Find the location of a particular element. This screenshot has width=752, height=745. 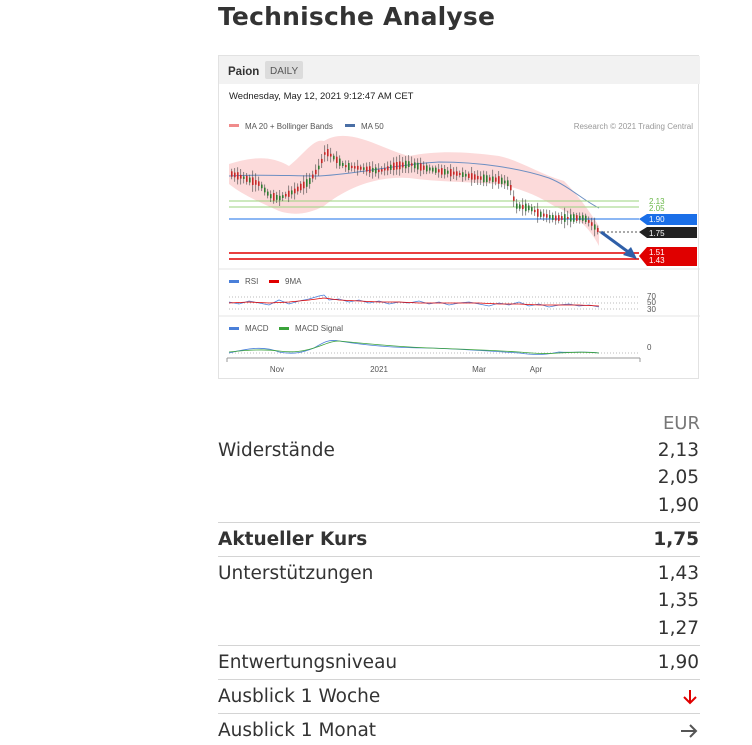

legend-ma50-swatch is located at coordinates (350, 125).